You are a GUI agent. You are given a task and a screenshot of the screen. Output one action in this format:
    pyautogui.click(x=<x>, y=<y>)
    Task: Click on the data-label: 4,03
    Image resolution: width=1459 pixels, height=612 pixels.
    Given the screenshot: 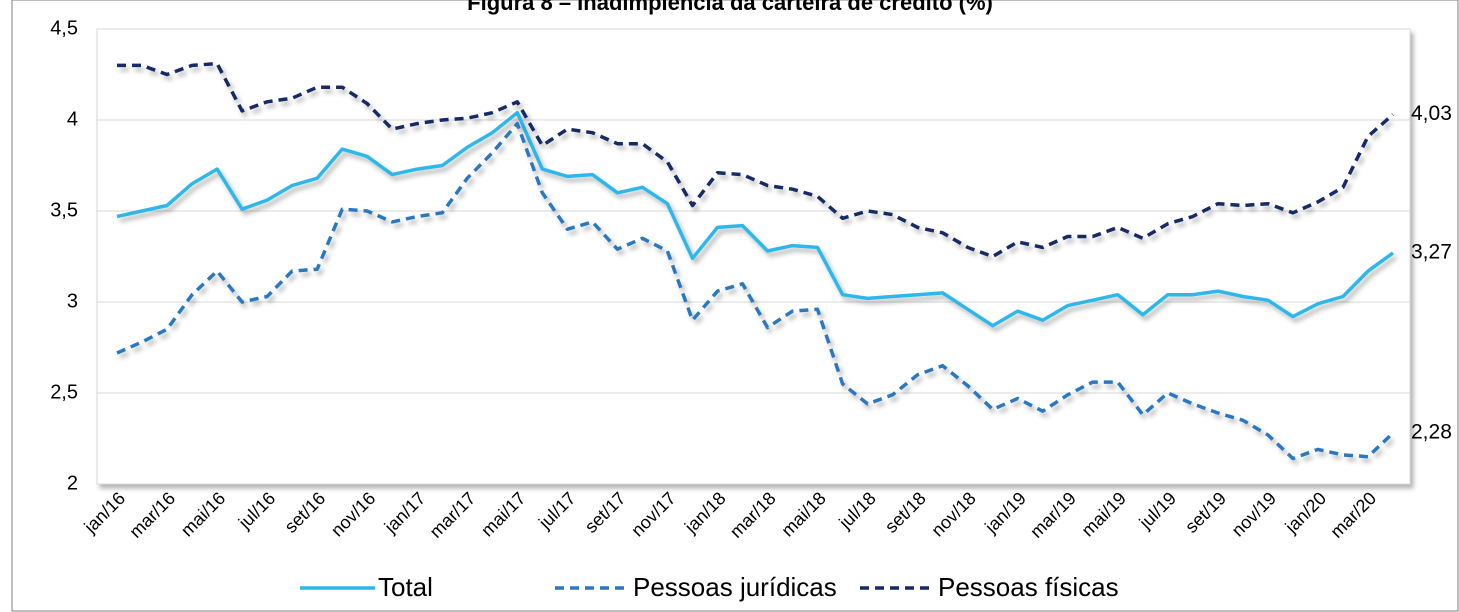 What is the action you would take?
    pyautogui.click(x=1431, y=113)
    